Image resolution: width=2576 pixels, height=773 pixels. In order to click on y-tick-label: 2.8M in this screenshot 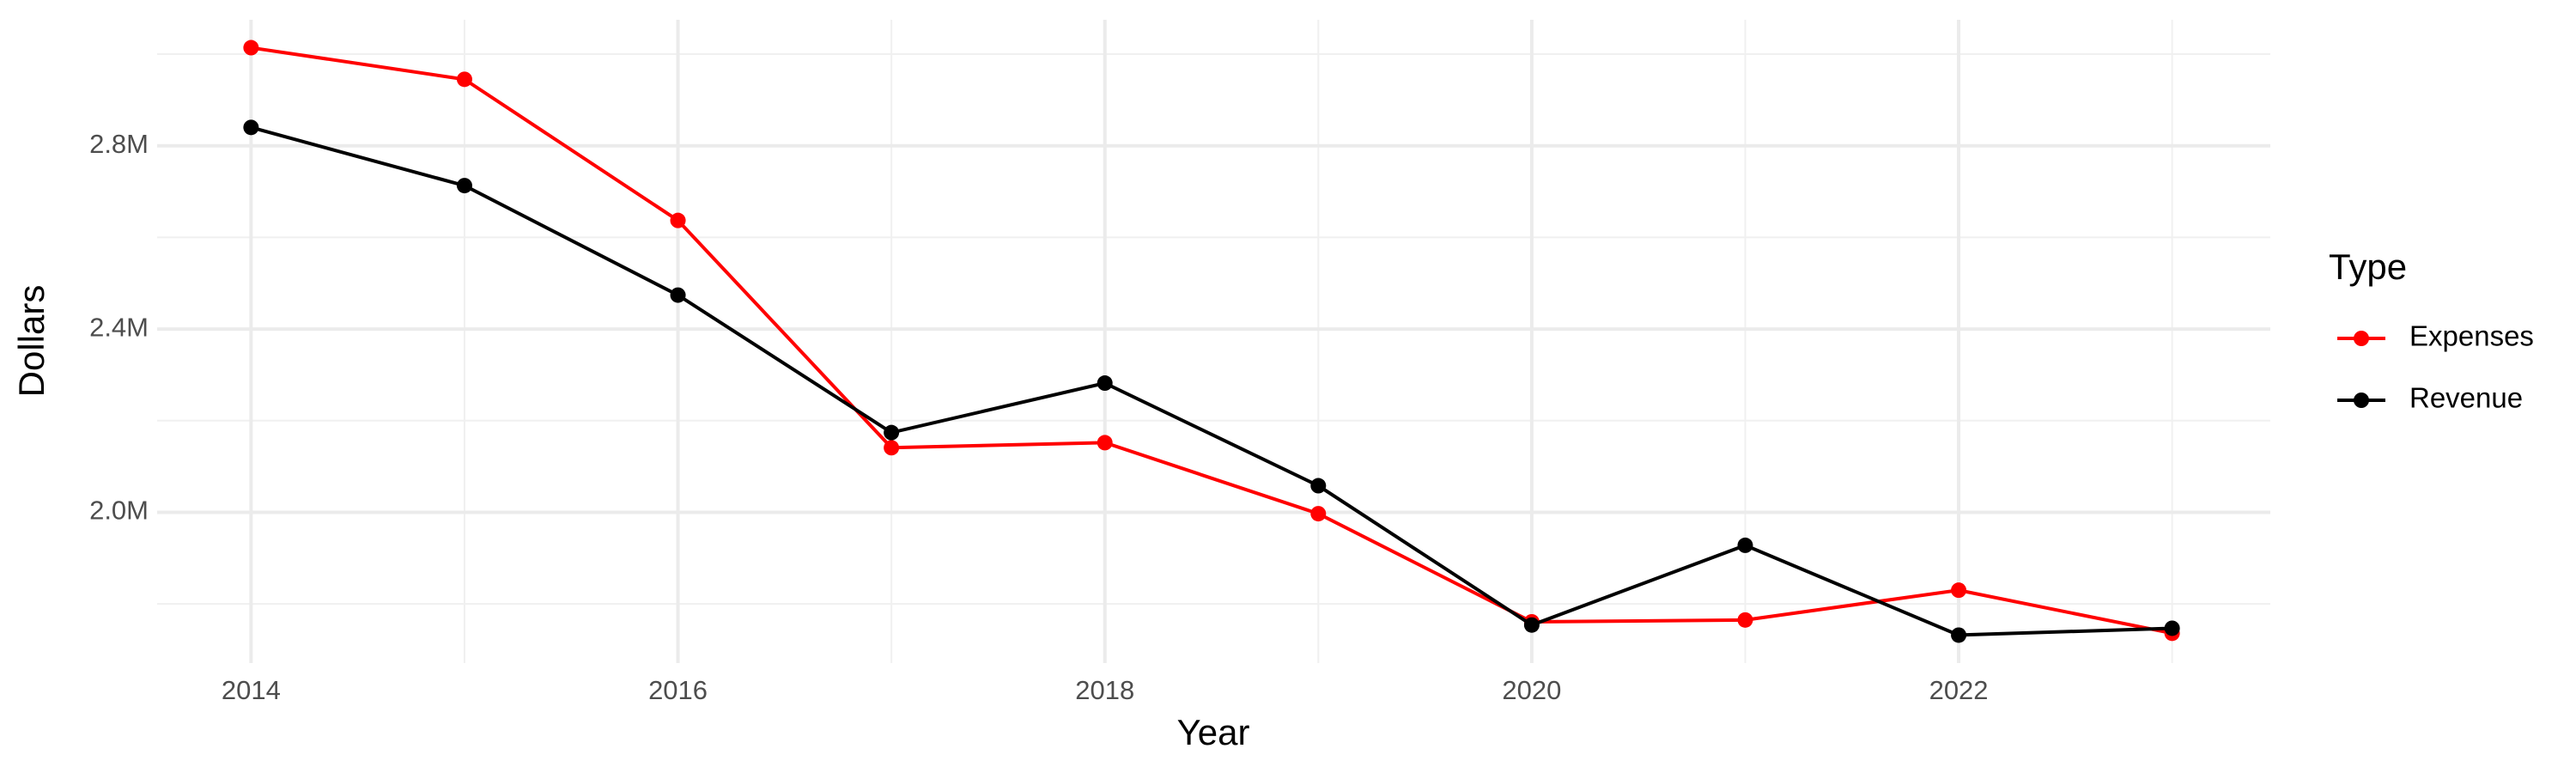, I will do `click(119, 144)`.